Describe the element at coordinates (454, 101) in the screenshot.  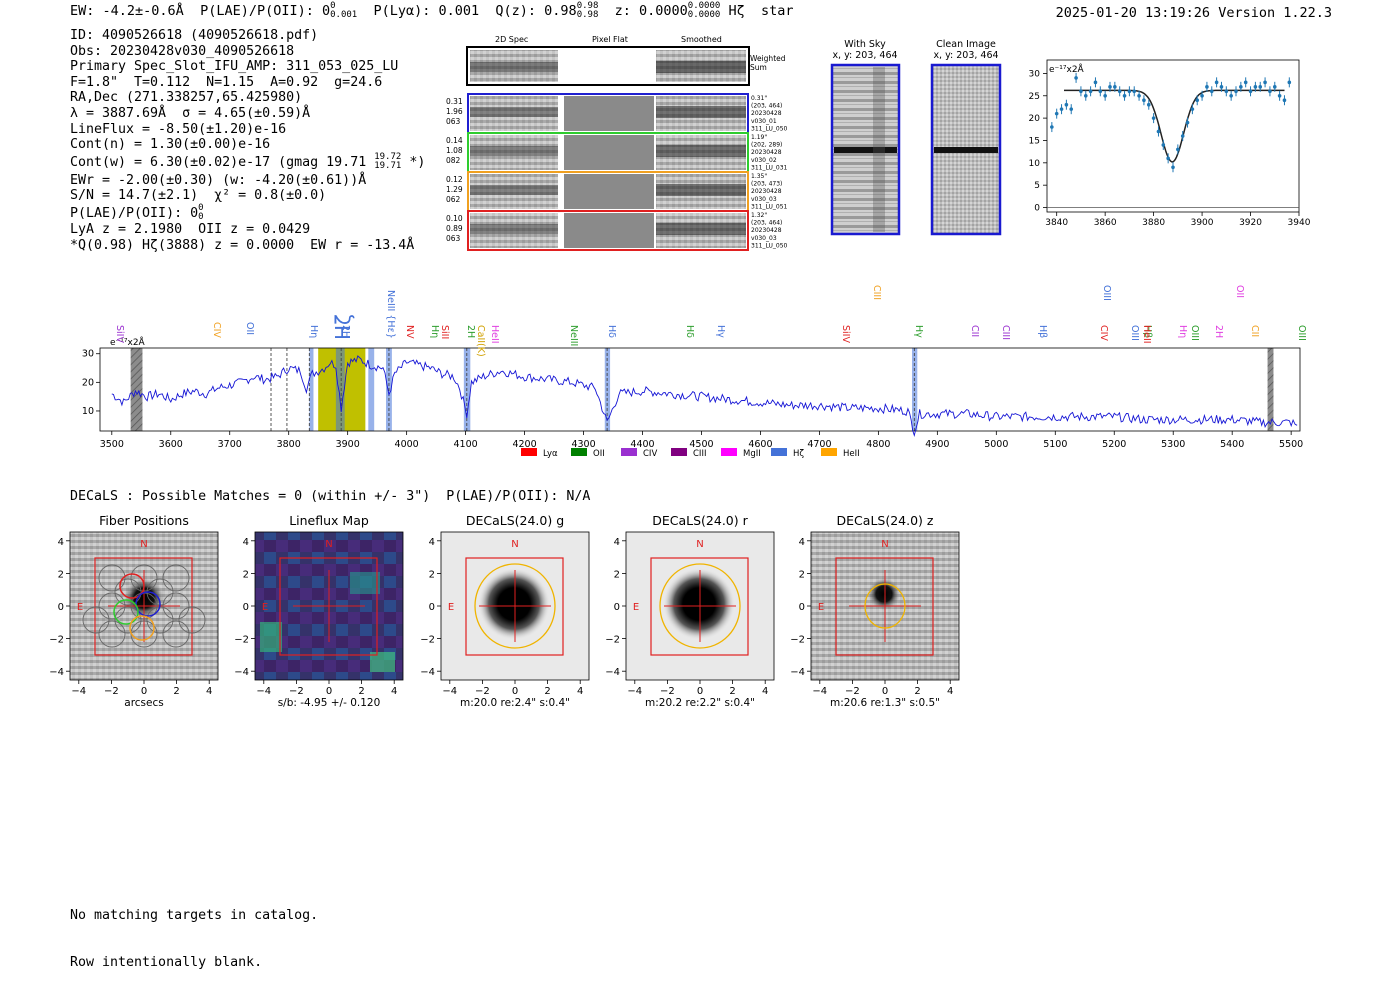
I see `cutout-row-left-value: 0.31` at that location.